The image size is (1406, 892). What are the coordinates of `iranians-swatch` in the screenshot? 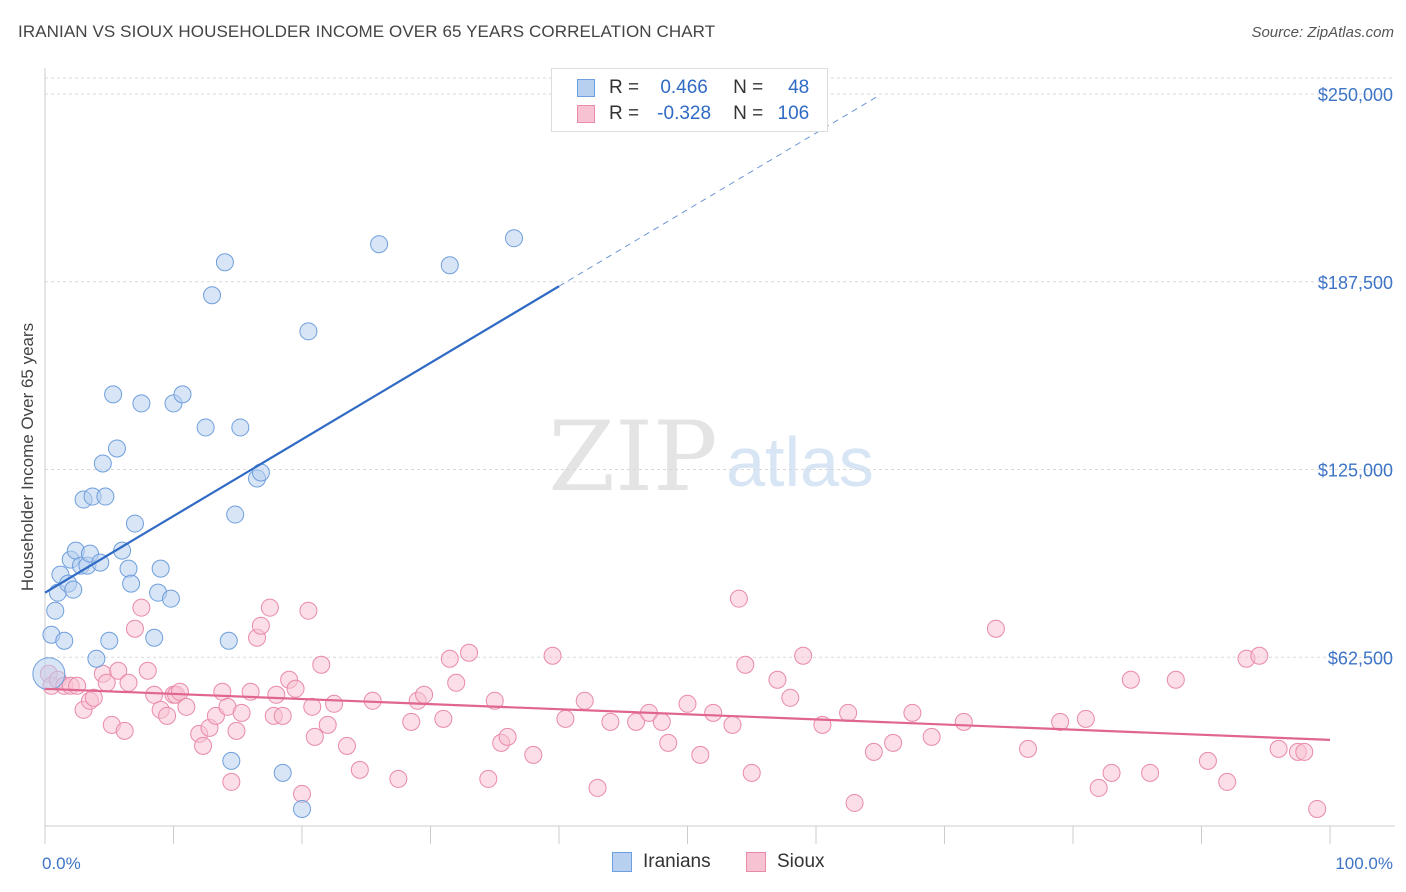 It's located at (586, 88).